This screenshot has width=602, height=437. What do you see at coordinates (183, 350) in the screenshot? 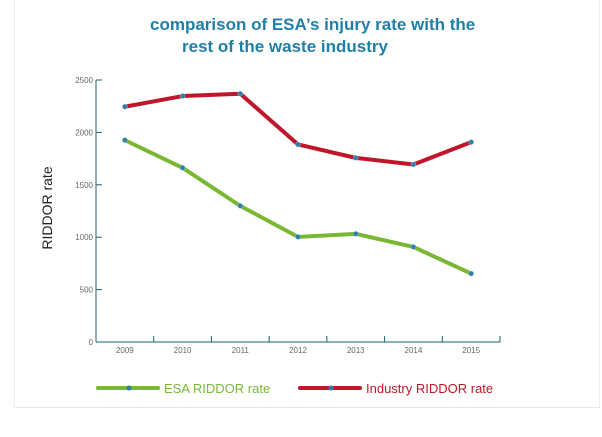
I see `x-tick-label: 2010` at bounding box center [183, 350].